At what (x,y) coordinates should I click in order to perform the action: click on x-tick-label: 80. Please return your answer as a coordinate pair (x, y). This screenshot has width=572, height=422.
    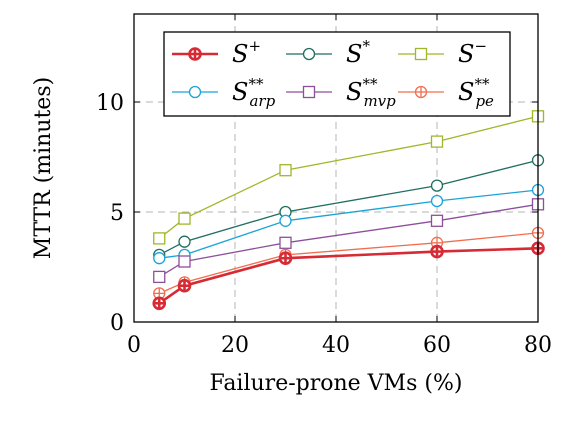
    Looking at the image, I should click on (538, 345).